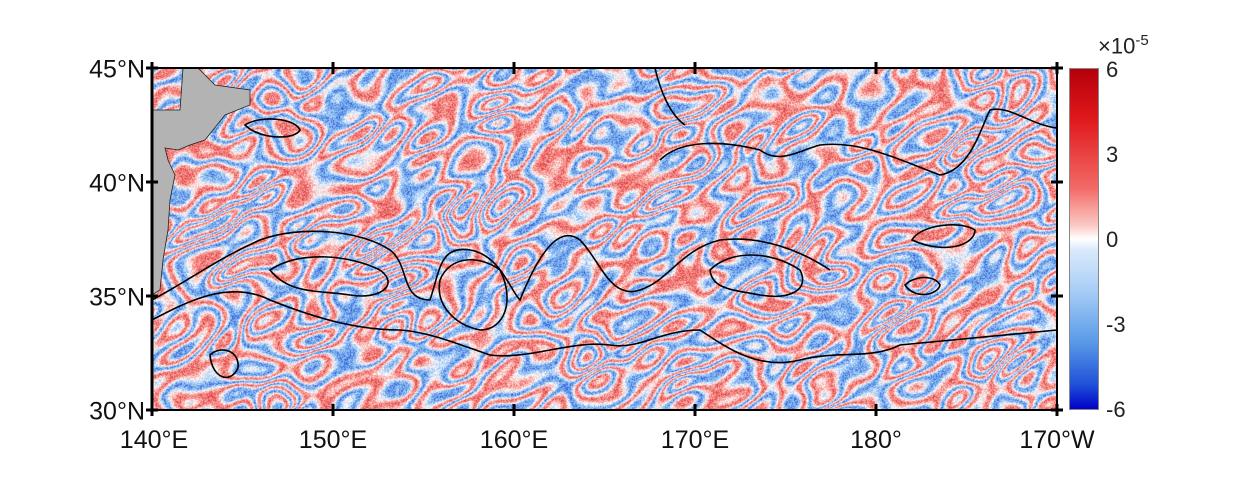  I want to click on lon-label-180: 180°, so click(876, 440).